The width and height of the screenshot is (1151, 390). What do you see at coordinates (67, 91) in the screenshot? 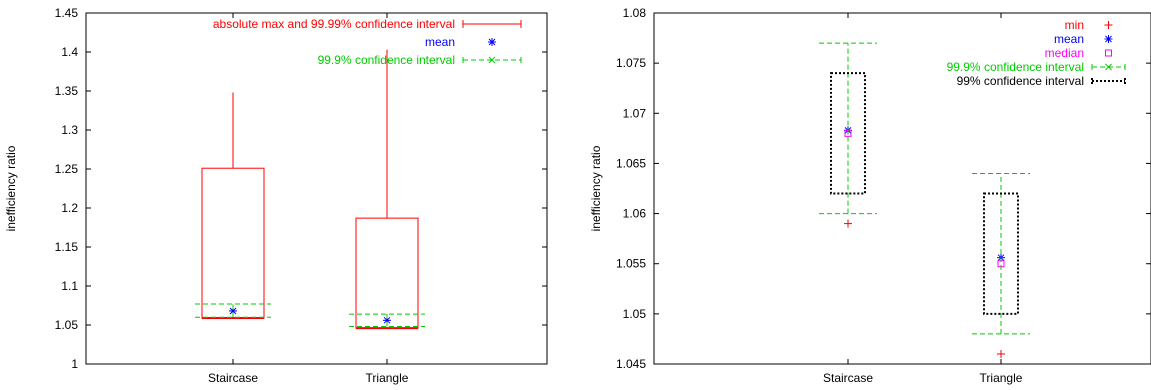
I see `y-tick-label: 1.35` at bounding box center [67, 91].